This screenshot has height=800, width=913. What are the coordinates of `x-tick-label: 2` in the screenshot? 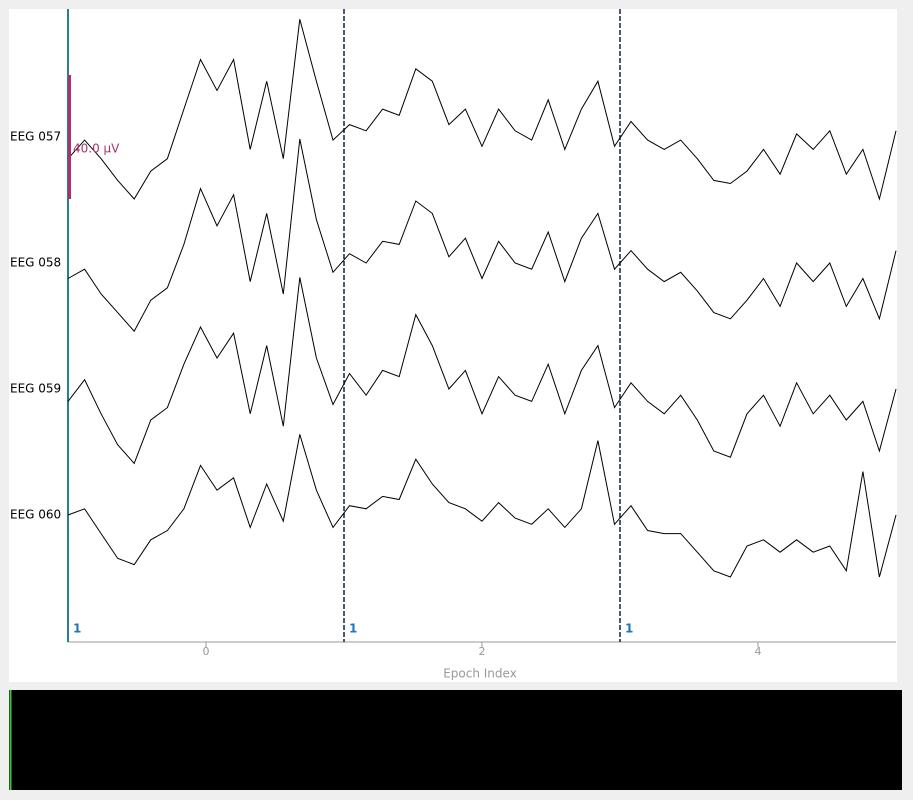 It's located at (482, 651).